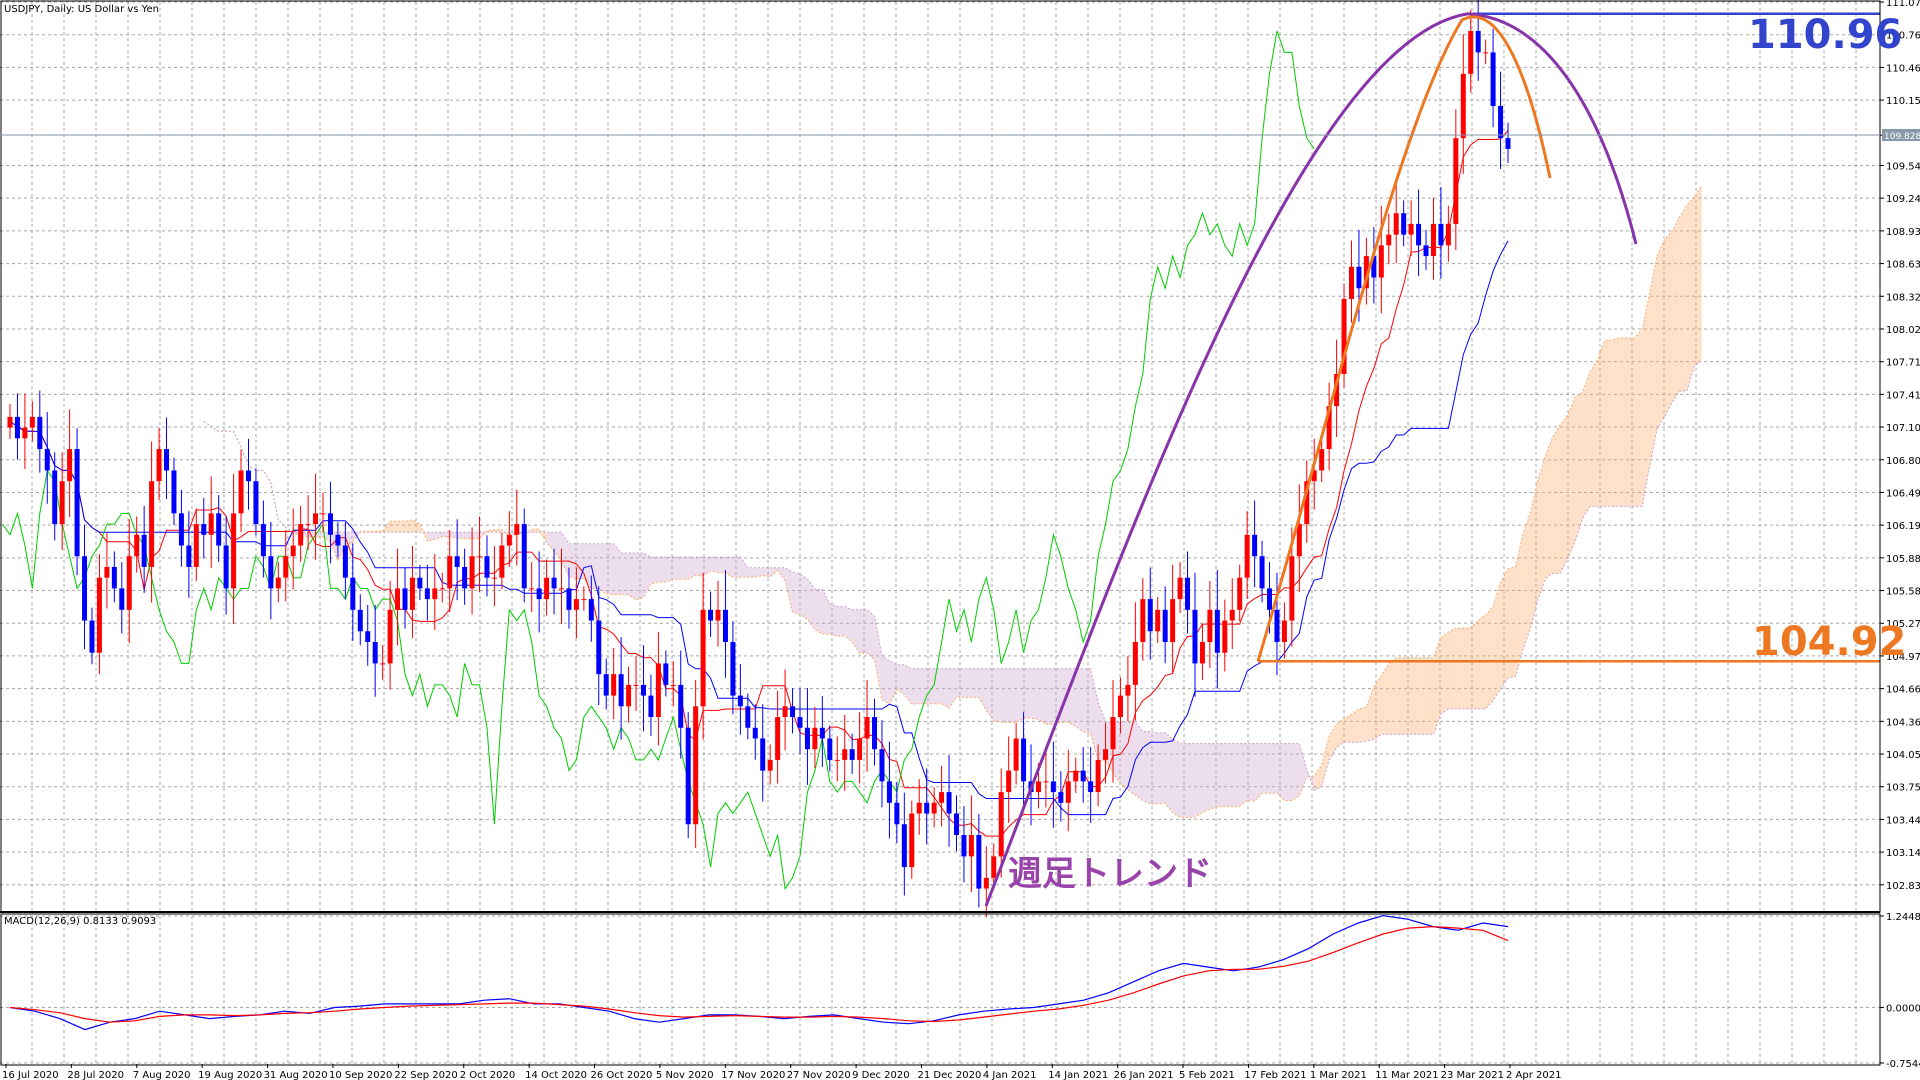 This screenshot has height=1080, width=1920. I want to click on y-tick-label: 104.360, so click(1903, 722).